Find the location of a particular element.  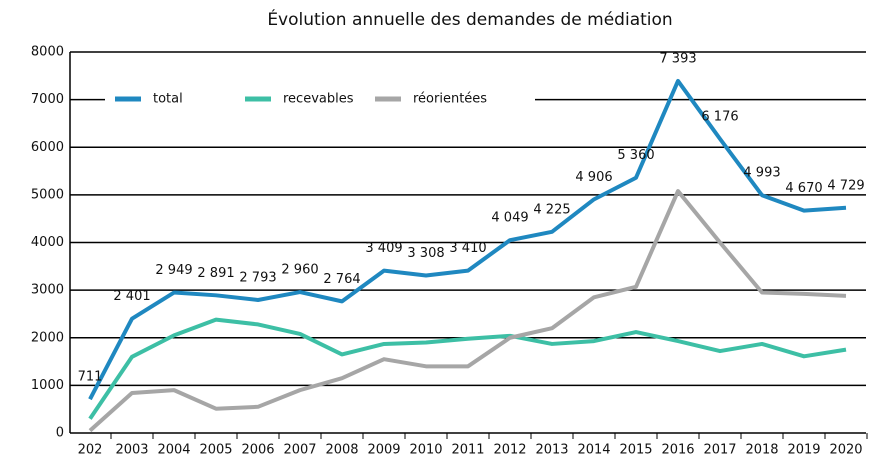

x-tick-label: 2014 is located at coordinates (593, 450).